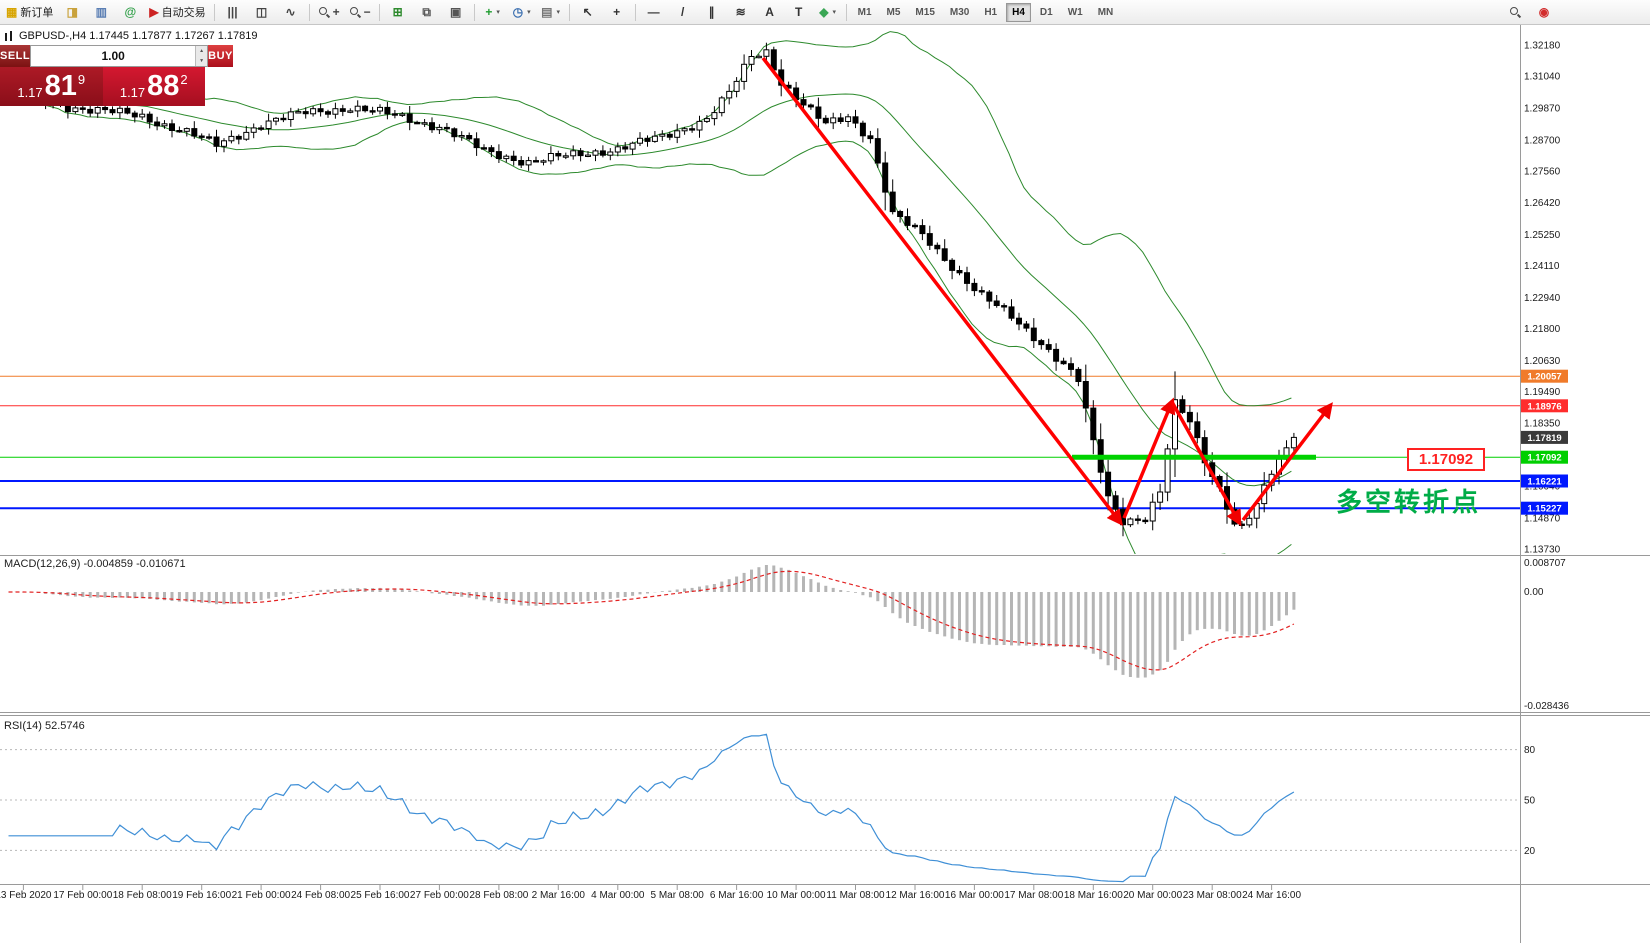  What do you see at coordinates (1544, 377) in the screenshot?
I see `price-tag-label: 1.20057` at bounding box center [1544, 377].